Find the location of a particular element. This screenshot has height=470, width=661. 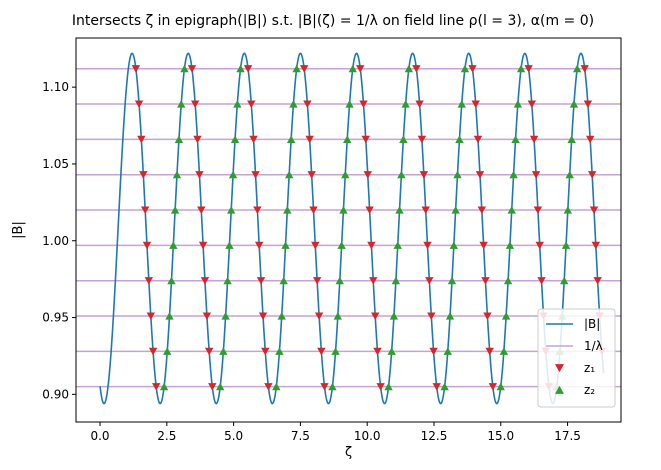

legend-entry-3-handle is located at coordinates (559, 389).